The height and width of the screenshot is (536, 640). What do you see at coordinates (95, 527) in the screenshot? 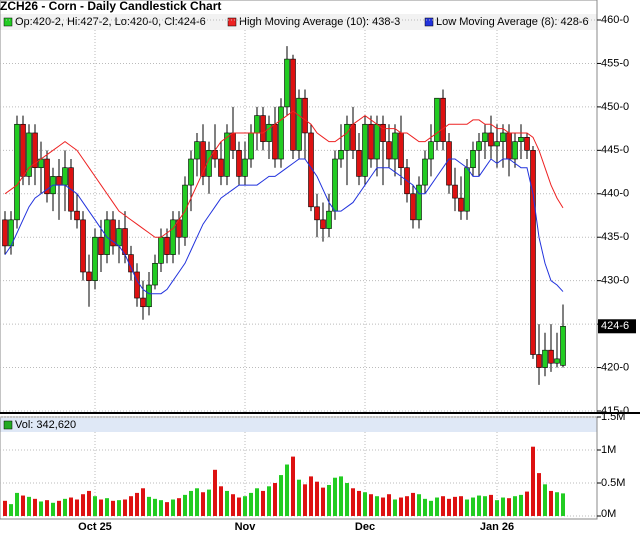
I see `x-tick-label: Oct 25` at bounding box center [95, 527].